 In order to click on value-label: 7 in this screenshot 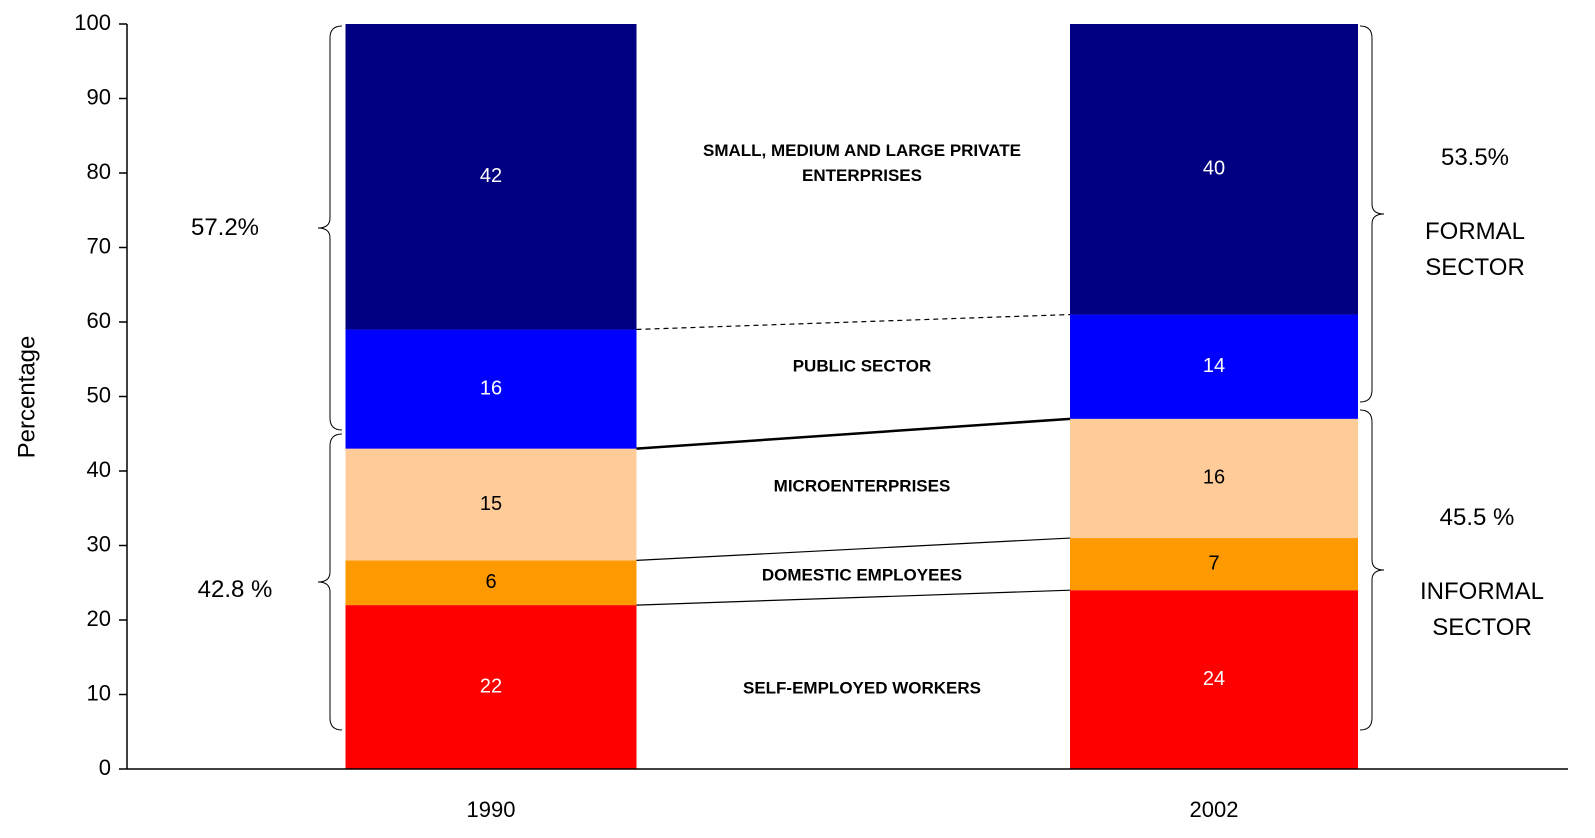, I will do `click(1213, 563)`.